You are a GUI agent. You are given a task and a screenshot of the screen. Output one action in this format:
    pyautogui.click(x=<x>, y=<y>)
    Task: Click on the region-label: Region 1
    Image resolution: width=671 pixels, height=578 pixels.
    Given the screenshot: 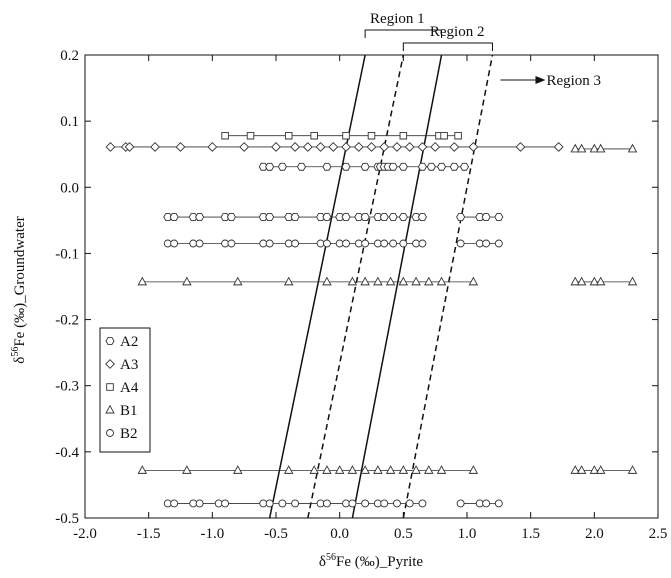 What is the action you would take?
    pyautogui.click(x=397, y=19)
    